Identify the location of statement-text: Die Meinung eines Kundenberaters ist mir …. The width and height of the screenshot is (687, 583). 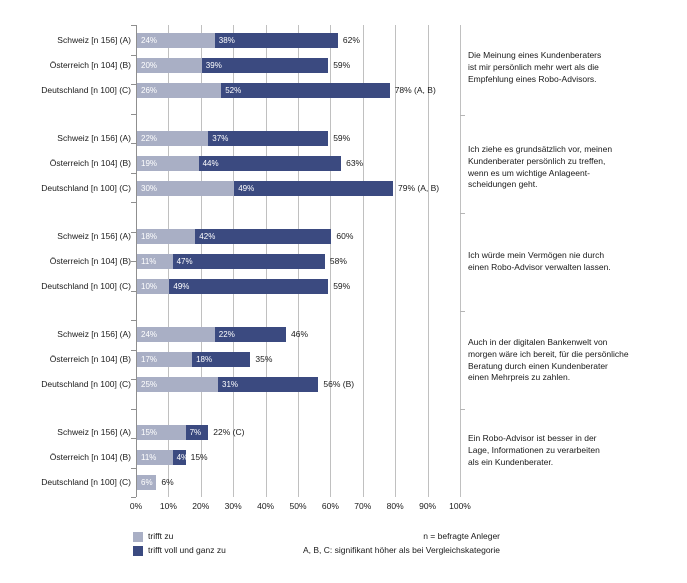
(577, 67).